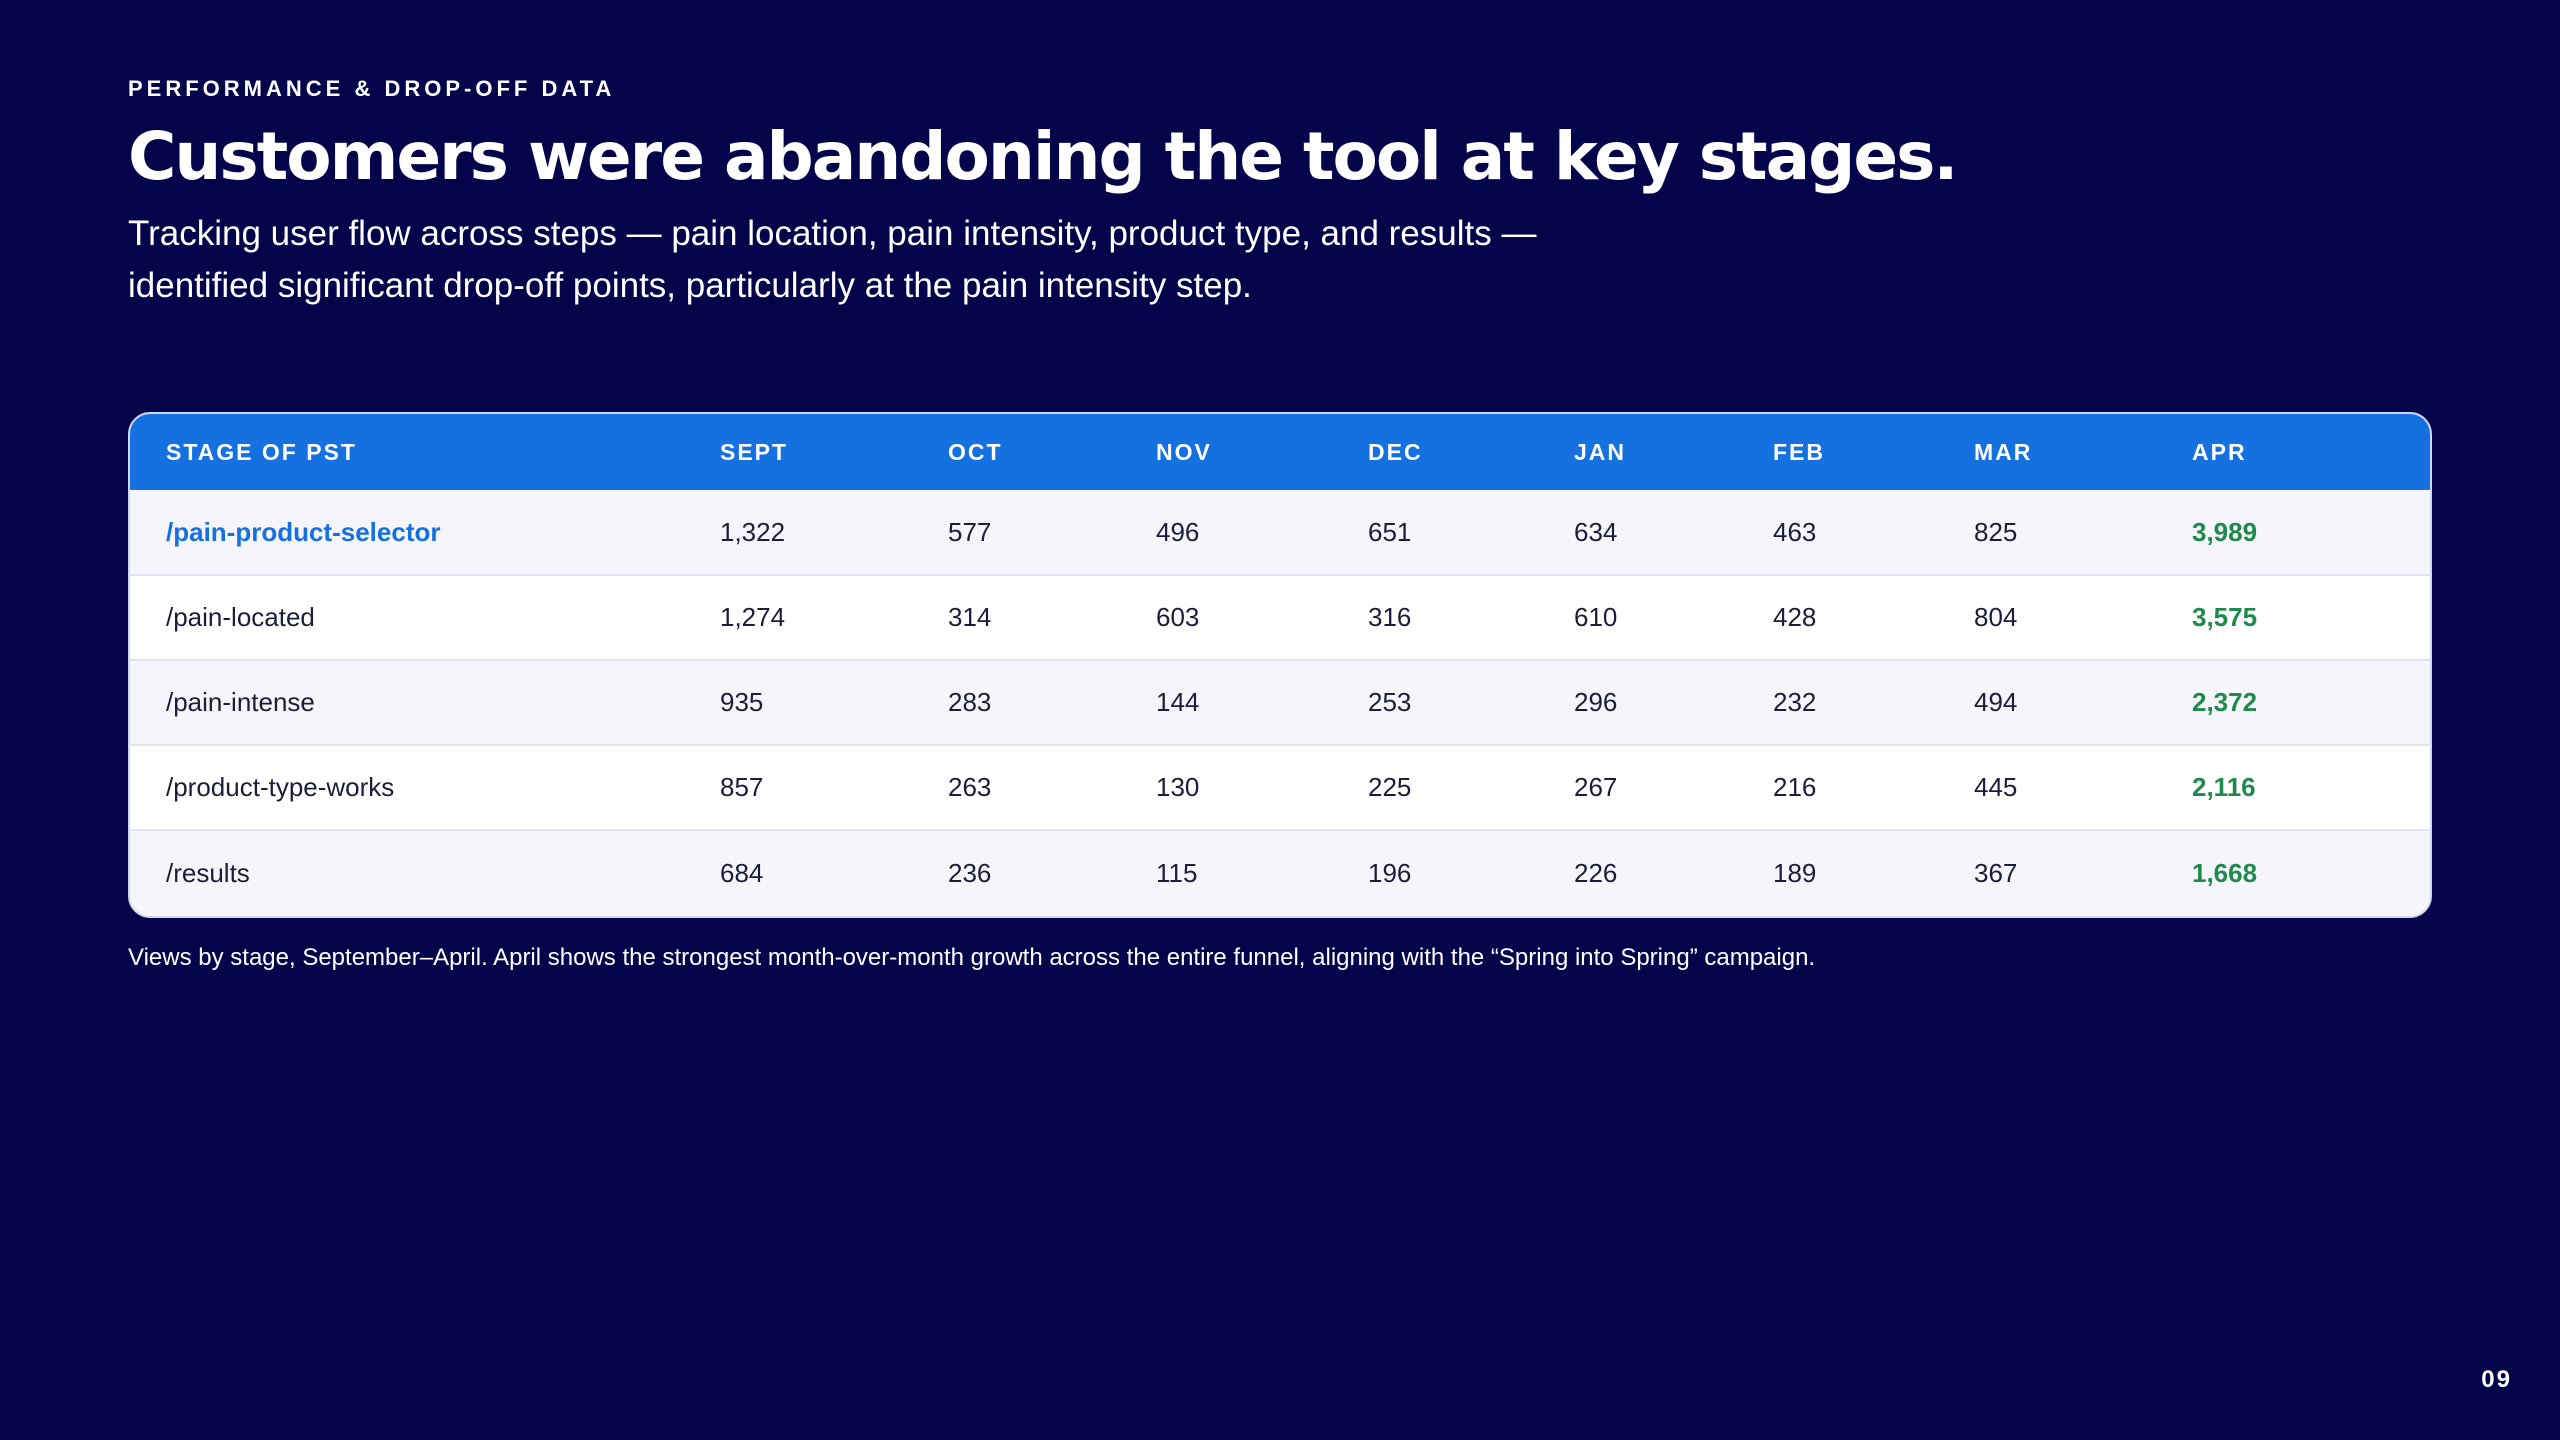  I want to click on apr-value-cell: 2,116, so click(2224, 787).